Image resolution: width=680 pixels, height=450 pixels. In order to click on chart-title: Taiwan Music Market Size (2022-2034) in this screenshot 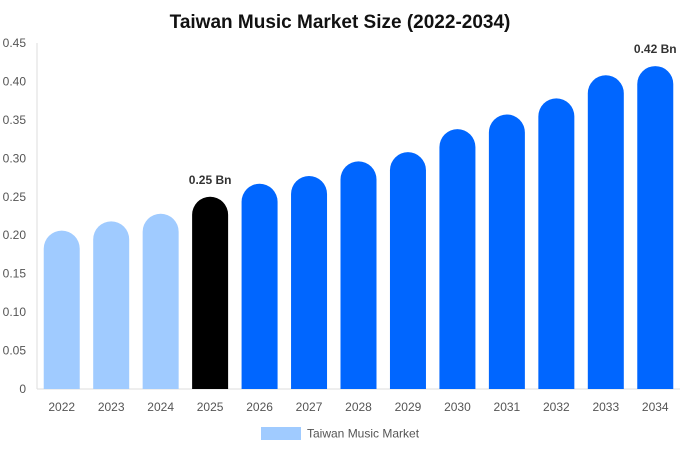, I will do `click(340, 22)`.